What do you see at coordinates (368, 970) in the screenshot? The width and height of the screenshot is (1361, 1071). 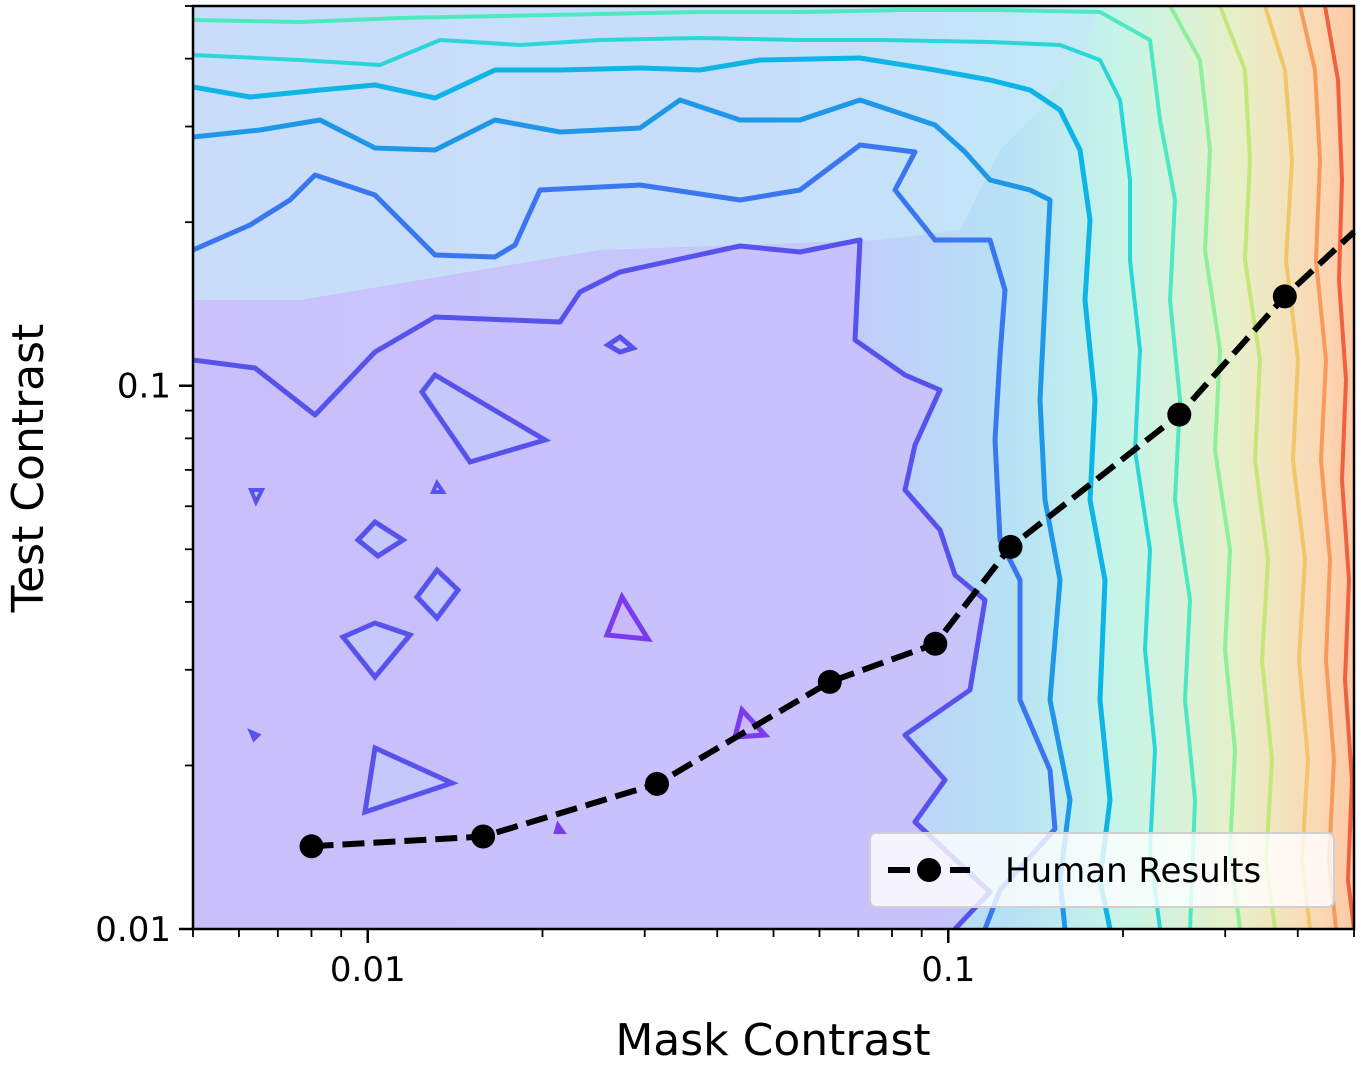 I see `x-tick-label: 0.01` at bounding box center [368, 970].